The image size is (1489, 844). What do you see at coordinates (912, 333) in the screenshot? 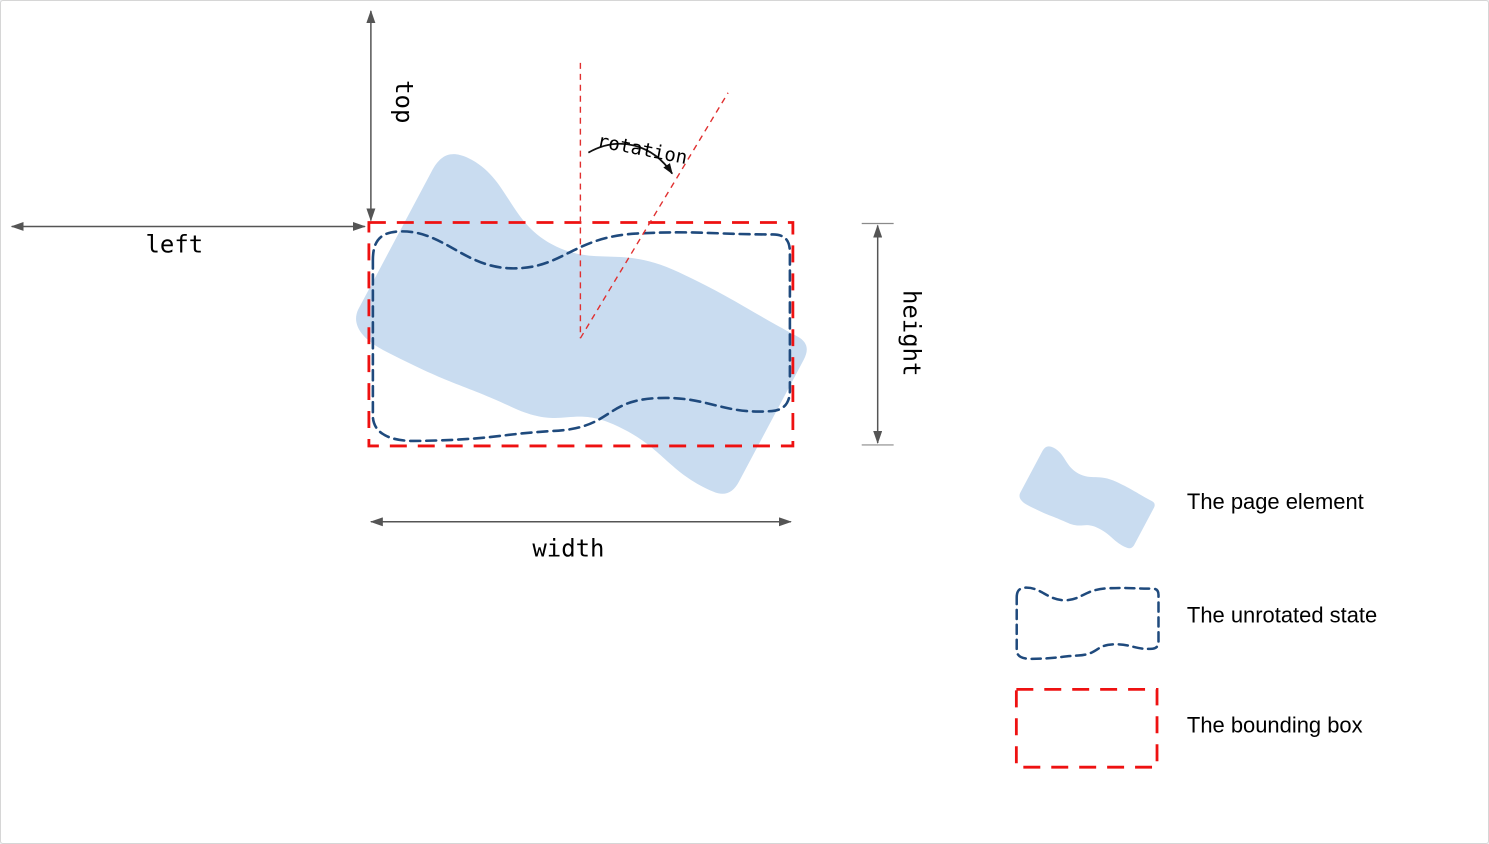
I see `height-label: height` at bounding box center [912, 333].